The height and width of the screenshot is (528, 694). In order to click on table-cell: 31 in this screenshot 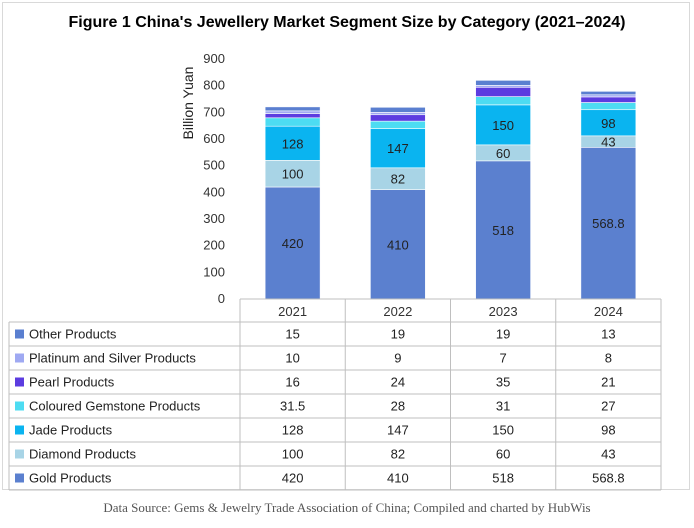, I will do `click(503, 406)`.